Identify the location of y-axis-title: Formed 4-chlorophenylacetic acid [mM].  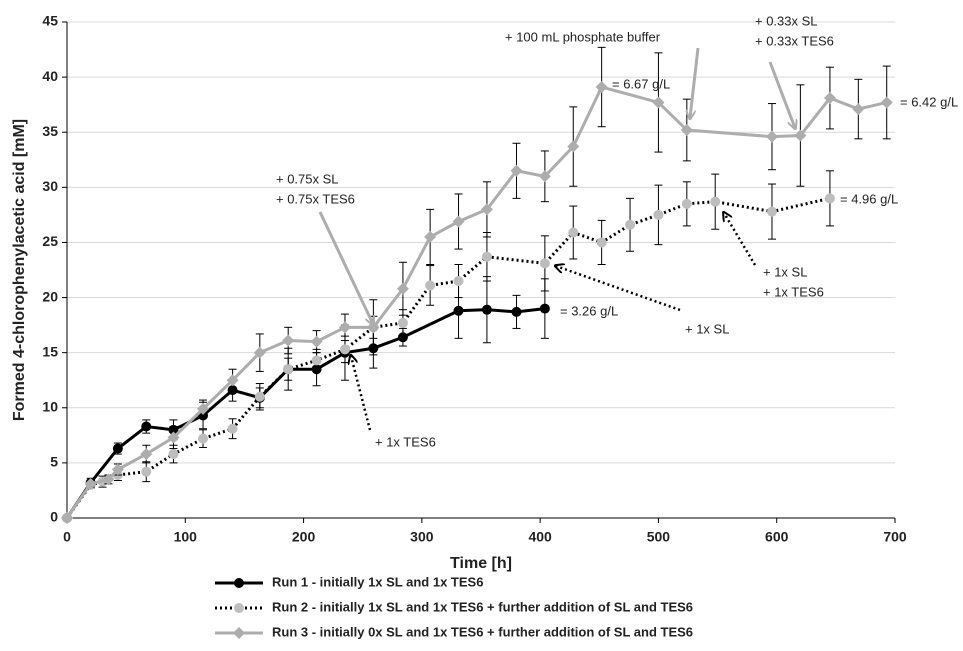
(19, 270).